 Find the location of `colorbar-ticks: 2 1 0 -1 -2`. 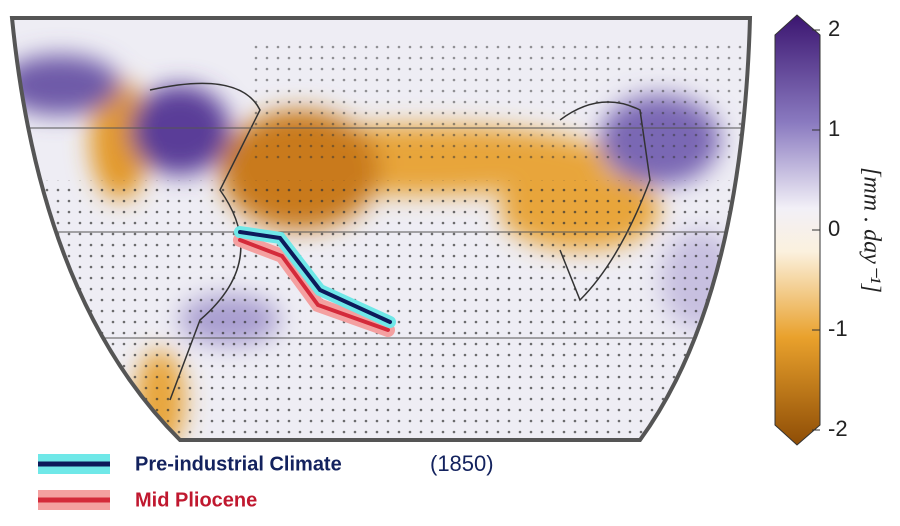

colorbar-ticks: 2 1 0 -1 -2 is located at coordinates (830, 228).